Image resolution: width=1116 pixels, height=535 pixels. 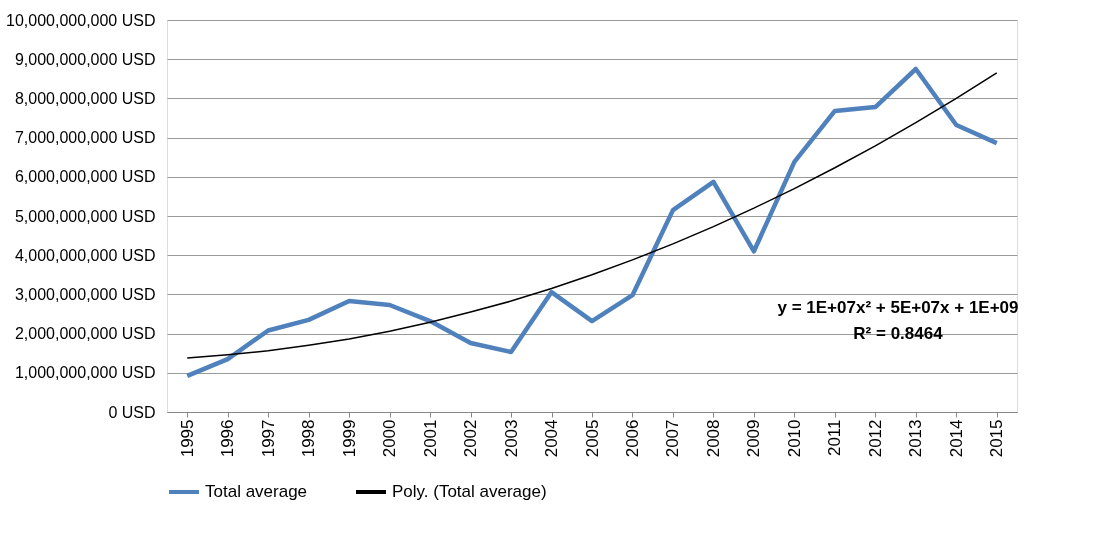 What do you see at coordinates (469, 491) in the screenshot?
I see `legend-label: Poly. (Total average)` at bounding box center [469, 491].